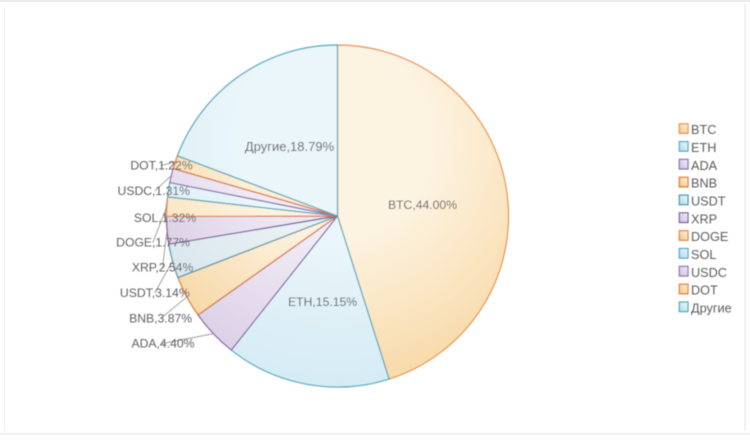  What do you see at coordinates (160, 318) in the screenshot?
I see `svg-text: BNB,3.87%` at bounding box center [160, 318].